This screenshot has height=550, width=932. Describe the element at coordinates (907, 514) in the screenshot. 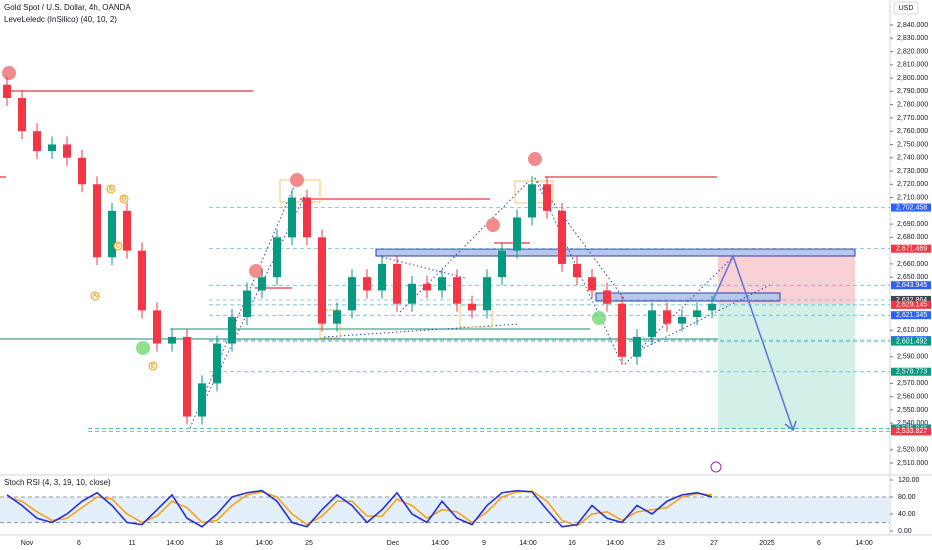

I see `y-tick-label: 40.00` at that location.